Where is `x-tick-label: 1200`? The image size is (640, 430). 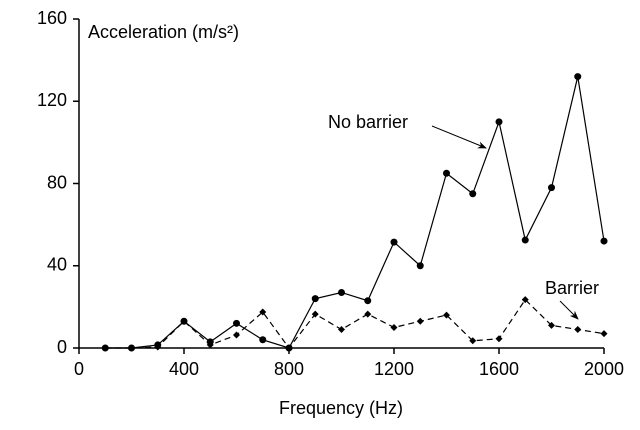 x-tick-label: 1200 is located at coordinates (394, 369).